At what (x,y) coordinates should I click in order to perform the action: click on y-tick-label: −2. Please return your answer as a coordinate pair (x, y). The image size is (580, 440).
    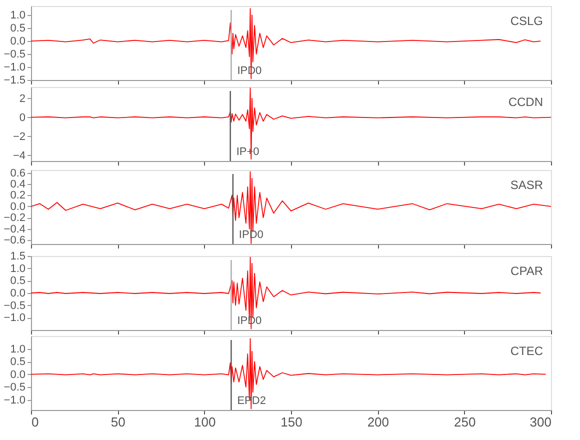
    Looking at the image, I should click on (19, 136).